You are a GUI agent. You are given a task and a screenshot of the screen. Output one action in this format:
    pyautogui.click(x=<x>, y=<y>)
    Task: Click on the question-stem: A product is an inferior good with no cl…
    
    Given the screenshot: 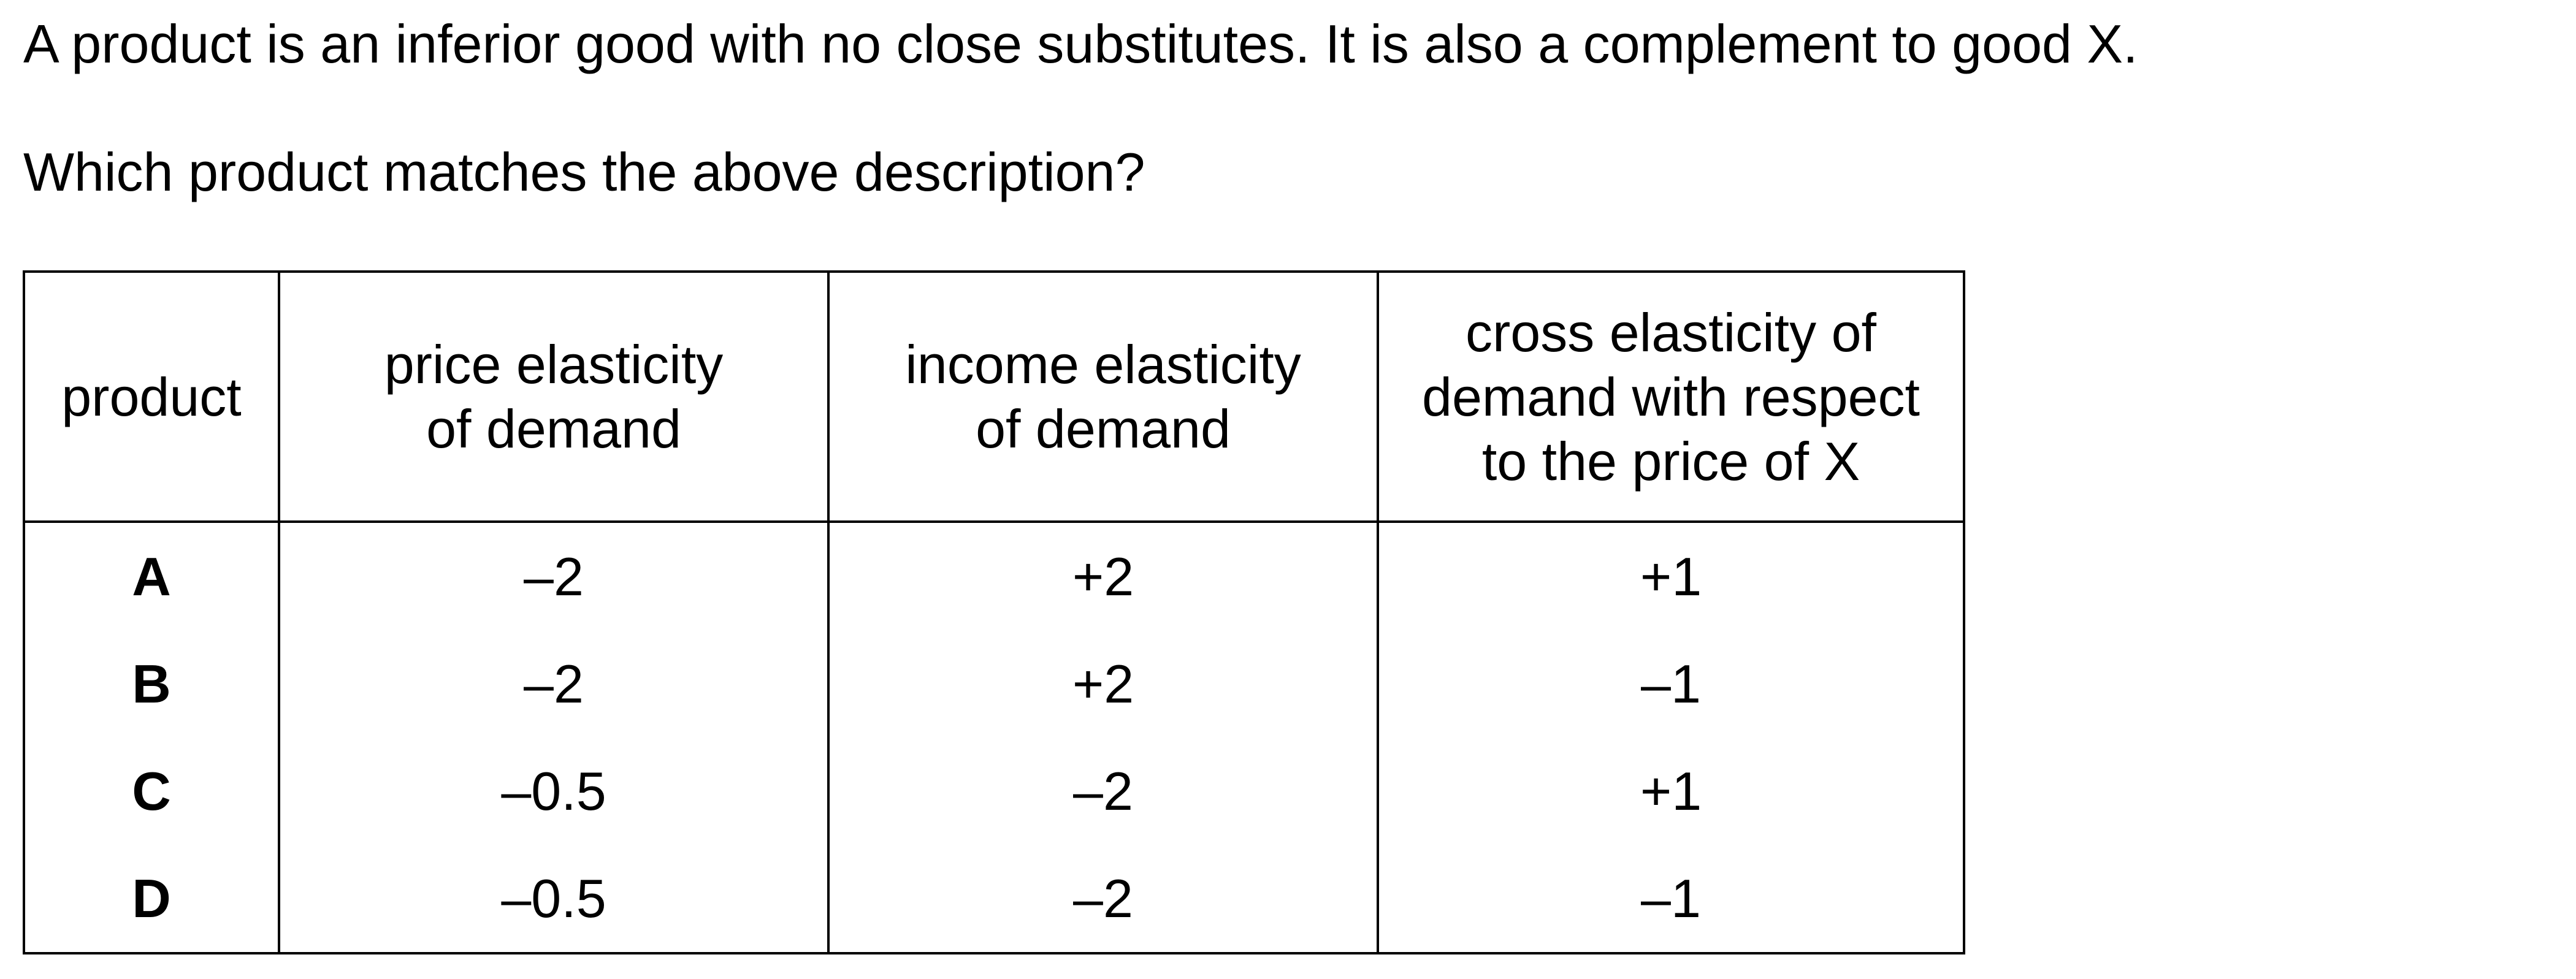 What is the action you would take?
    pyautogui.click(x=1080, y=44)
    